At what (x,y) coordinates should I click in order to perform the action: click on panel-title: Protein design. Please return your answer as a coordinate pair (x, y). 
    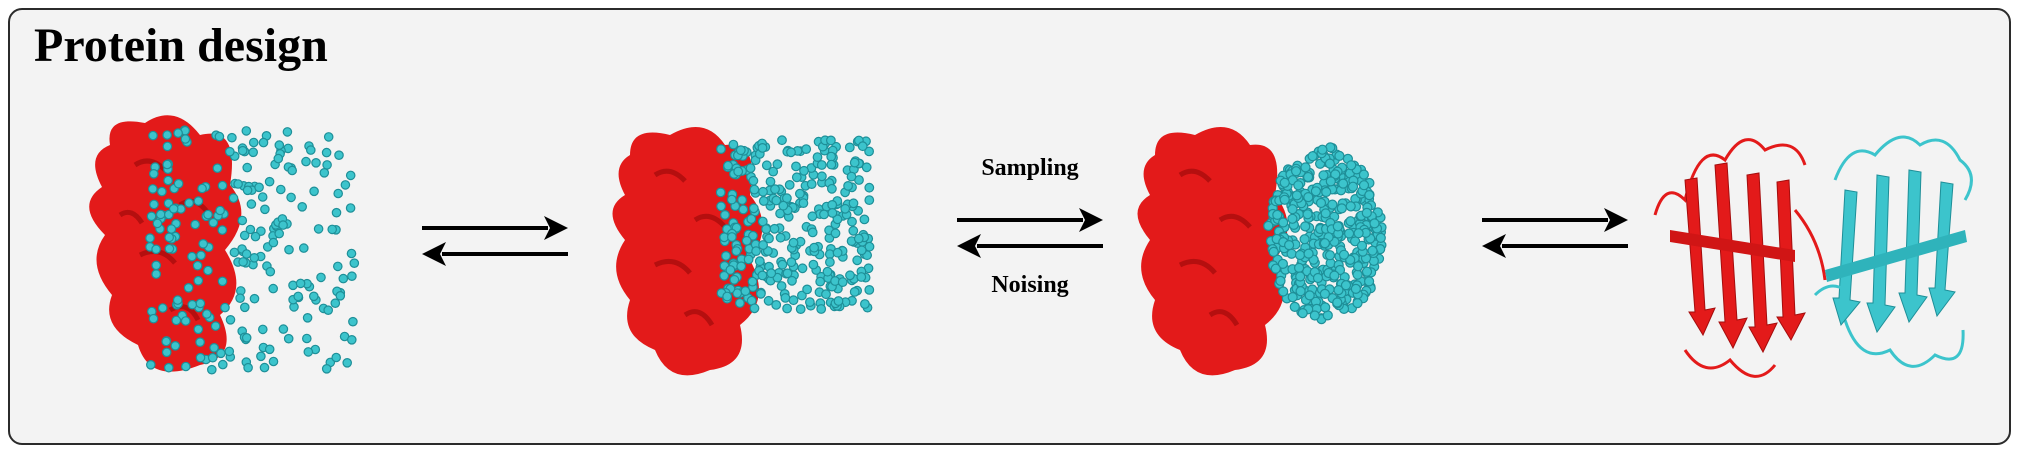
    Looking at the image, I should click on (181, 45).